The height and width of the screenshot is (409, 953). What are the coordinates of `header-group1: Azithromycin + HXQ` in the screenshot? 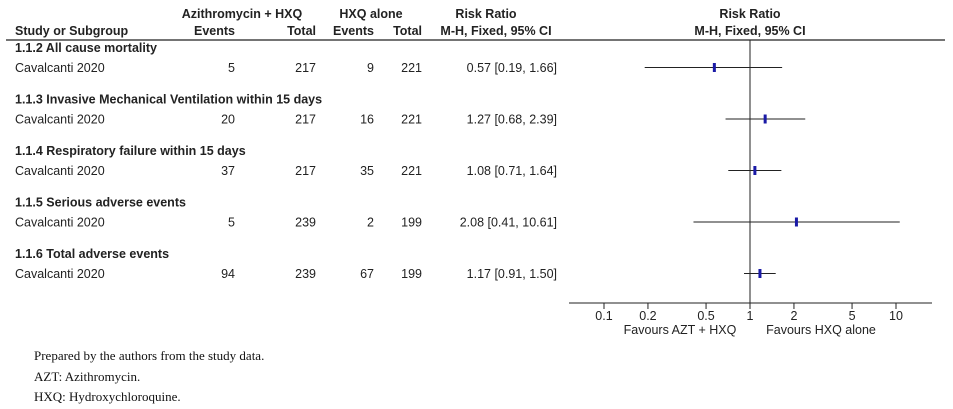 It's located at (242, 14).